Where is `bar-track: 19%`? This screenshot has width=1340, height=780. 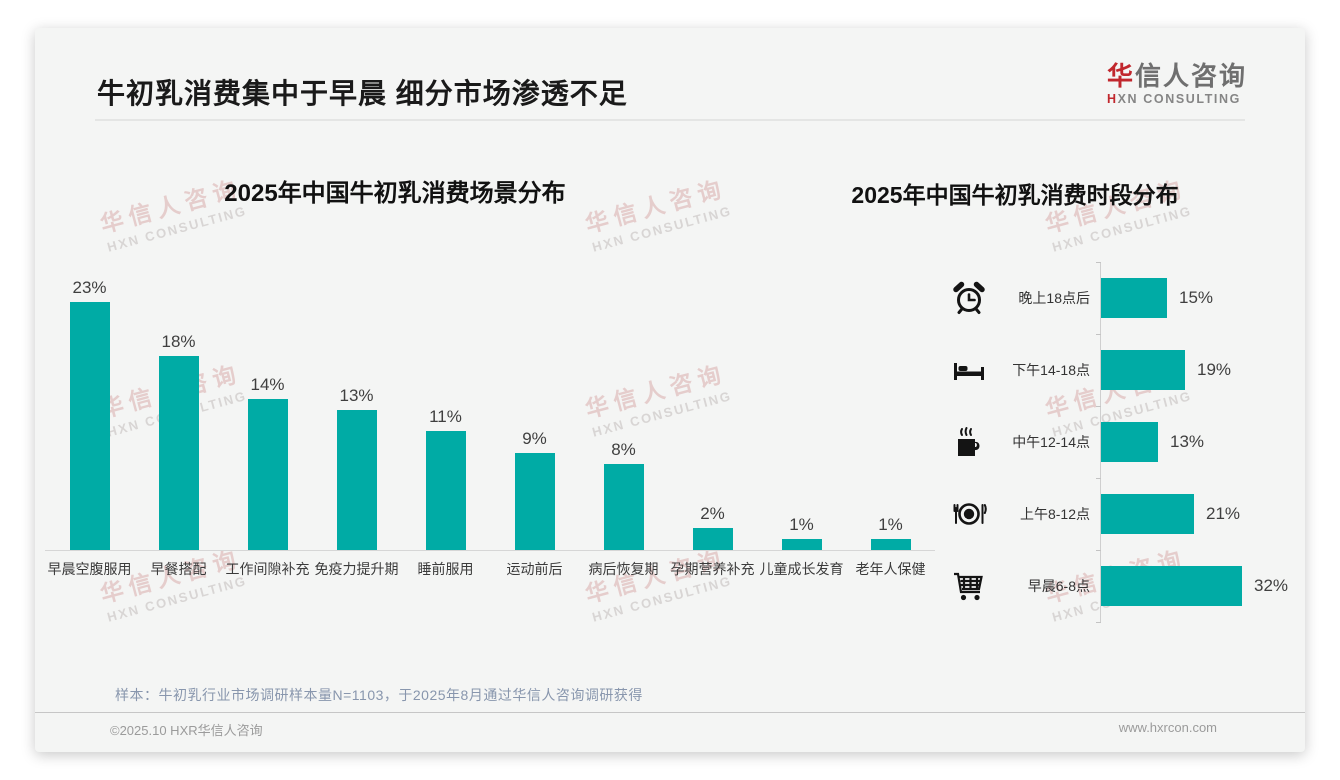 bar-track: 19% is located at coordinates (1165, 370).